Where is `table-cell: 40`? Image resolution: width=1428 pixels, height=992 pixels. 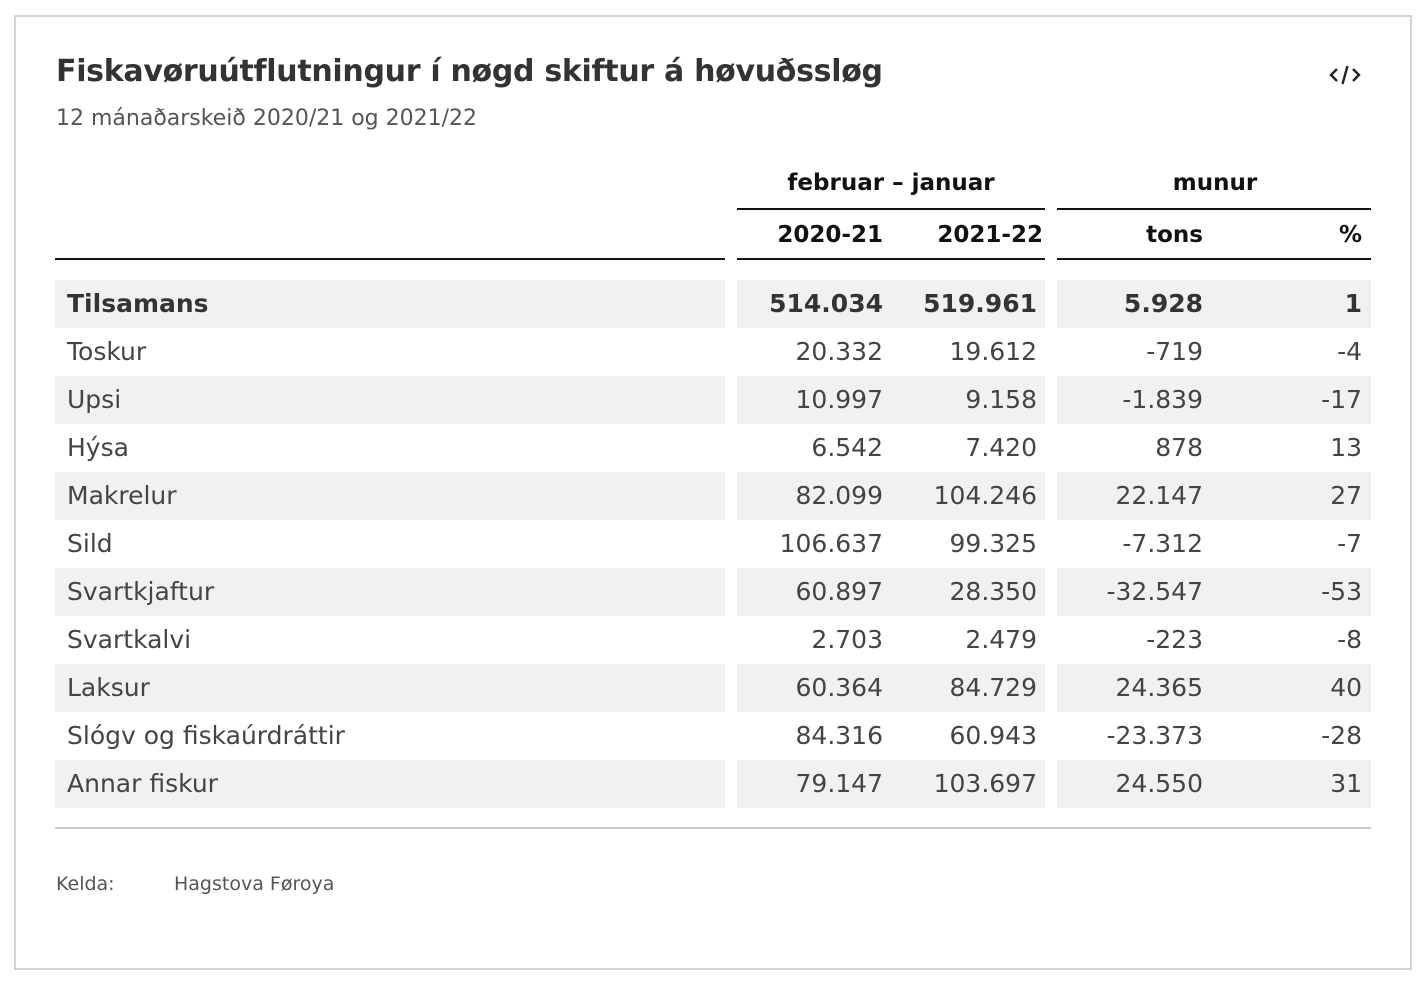 table-cell: 40 is located at coordinates (1346, 687).